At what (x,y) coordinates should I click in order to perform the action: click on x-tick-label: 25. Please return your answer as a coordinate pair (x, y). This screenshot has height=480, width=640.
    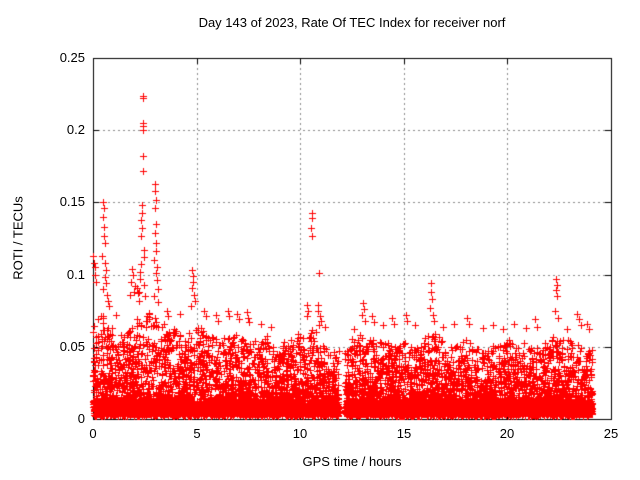
    Looking at the image, I should click on (611, 433).